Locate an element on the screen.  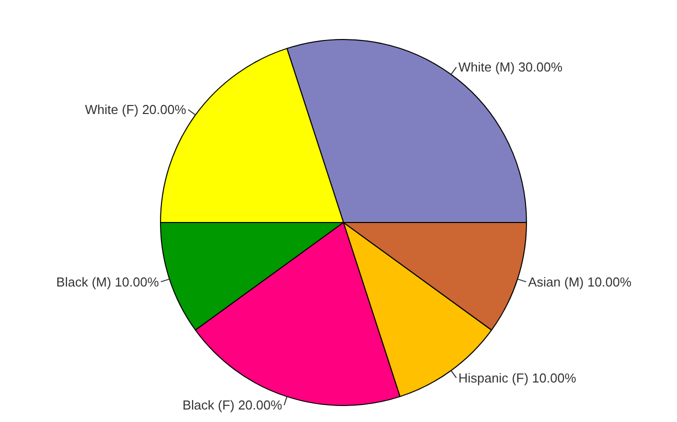
slice-label: Asian (M) 10.00% is located at coordinates (580, 282).